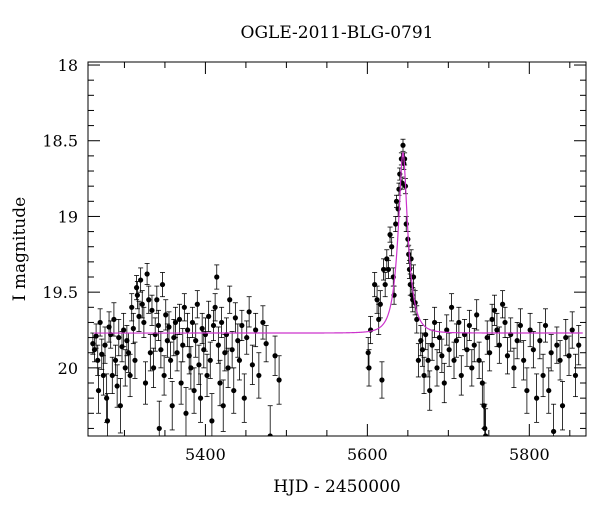  I want to click on x-tick-label: 5600, so click(367, 454).